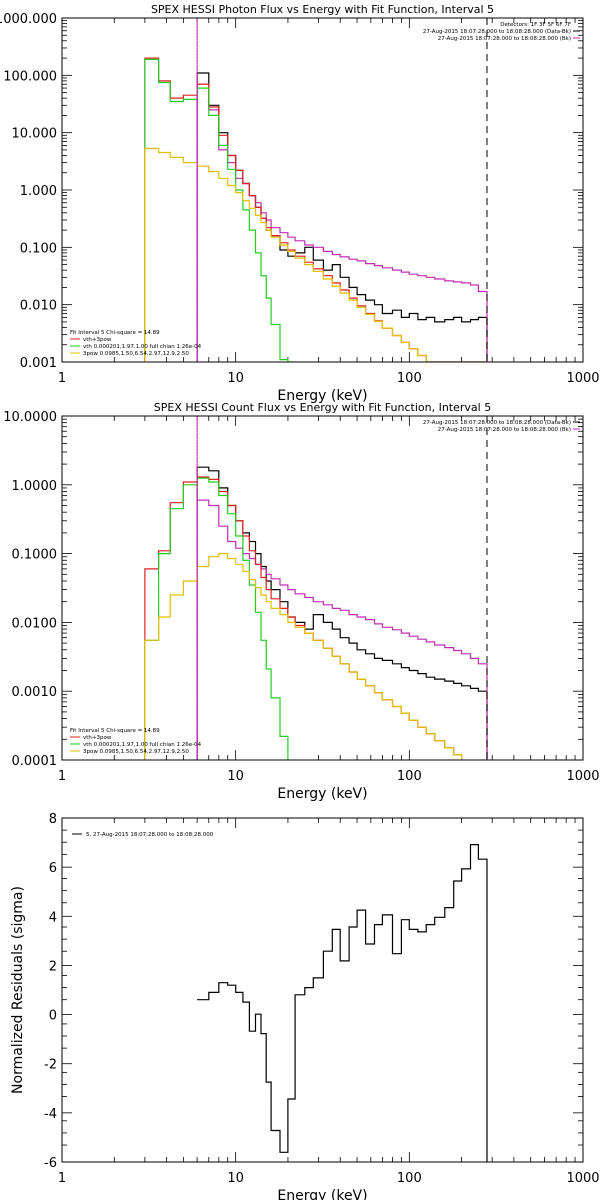 The width and height of the screenshot is (600, 1200). What do you see at coordinates (35, 134) in the screenshot?
I see `y-tick-label: 10.000` at bounding box center [35, 134].